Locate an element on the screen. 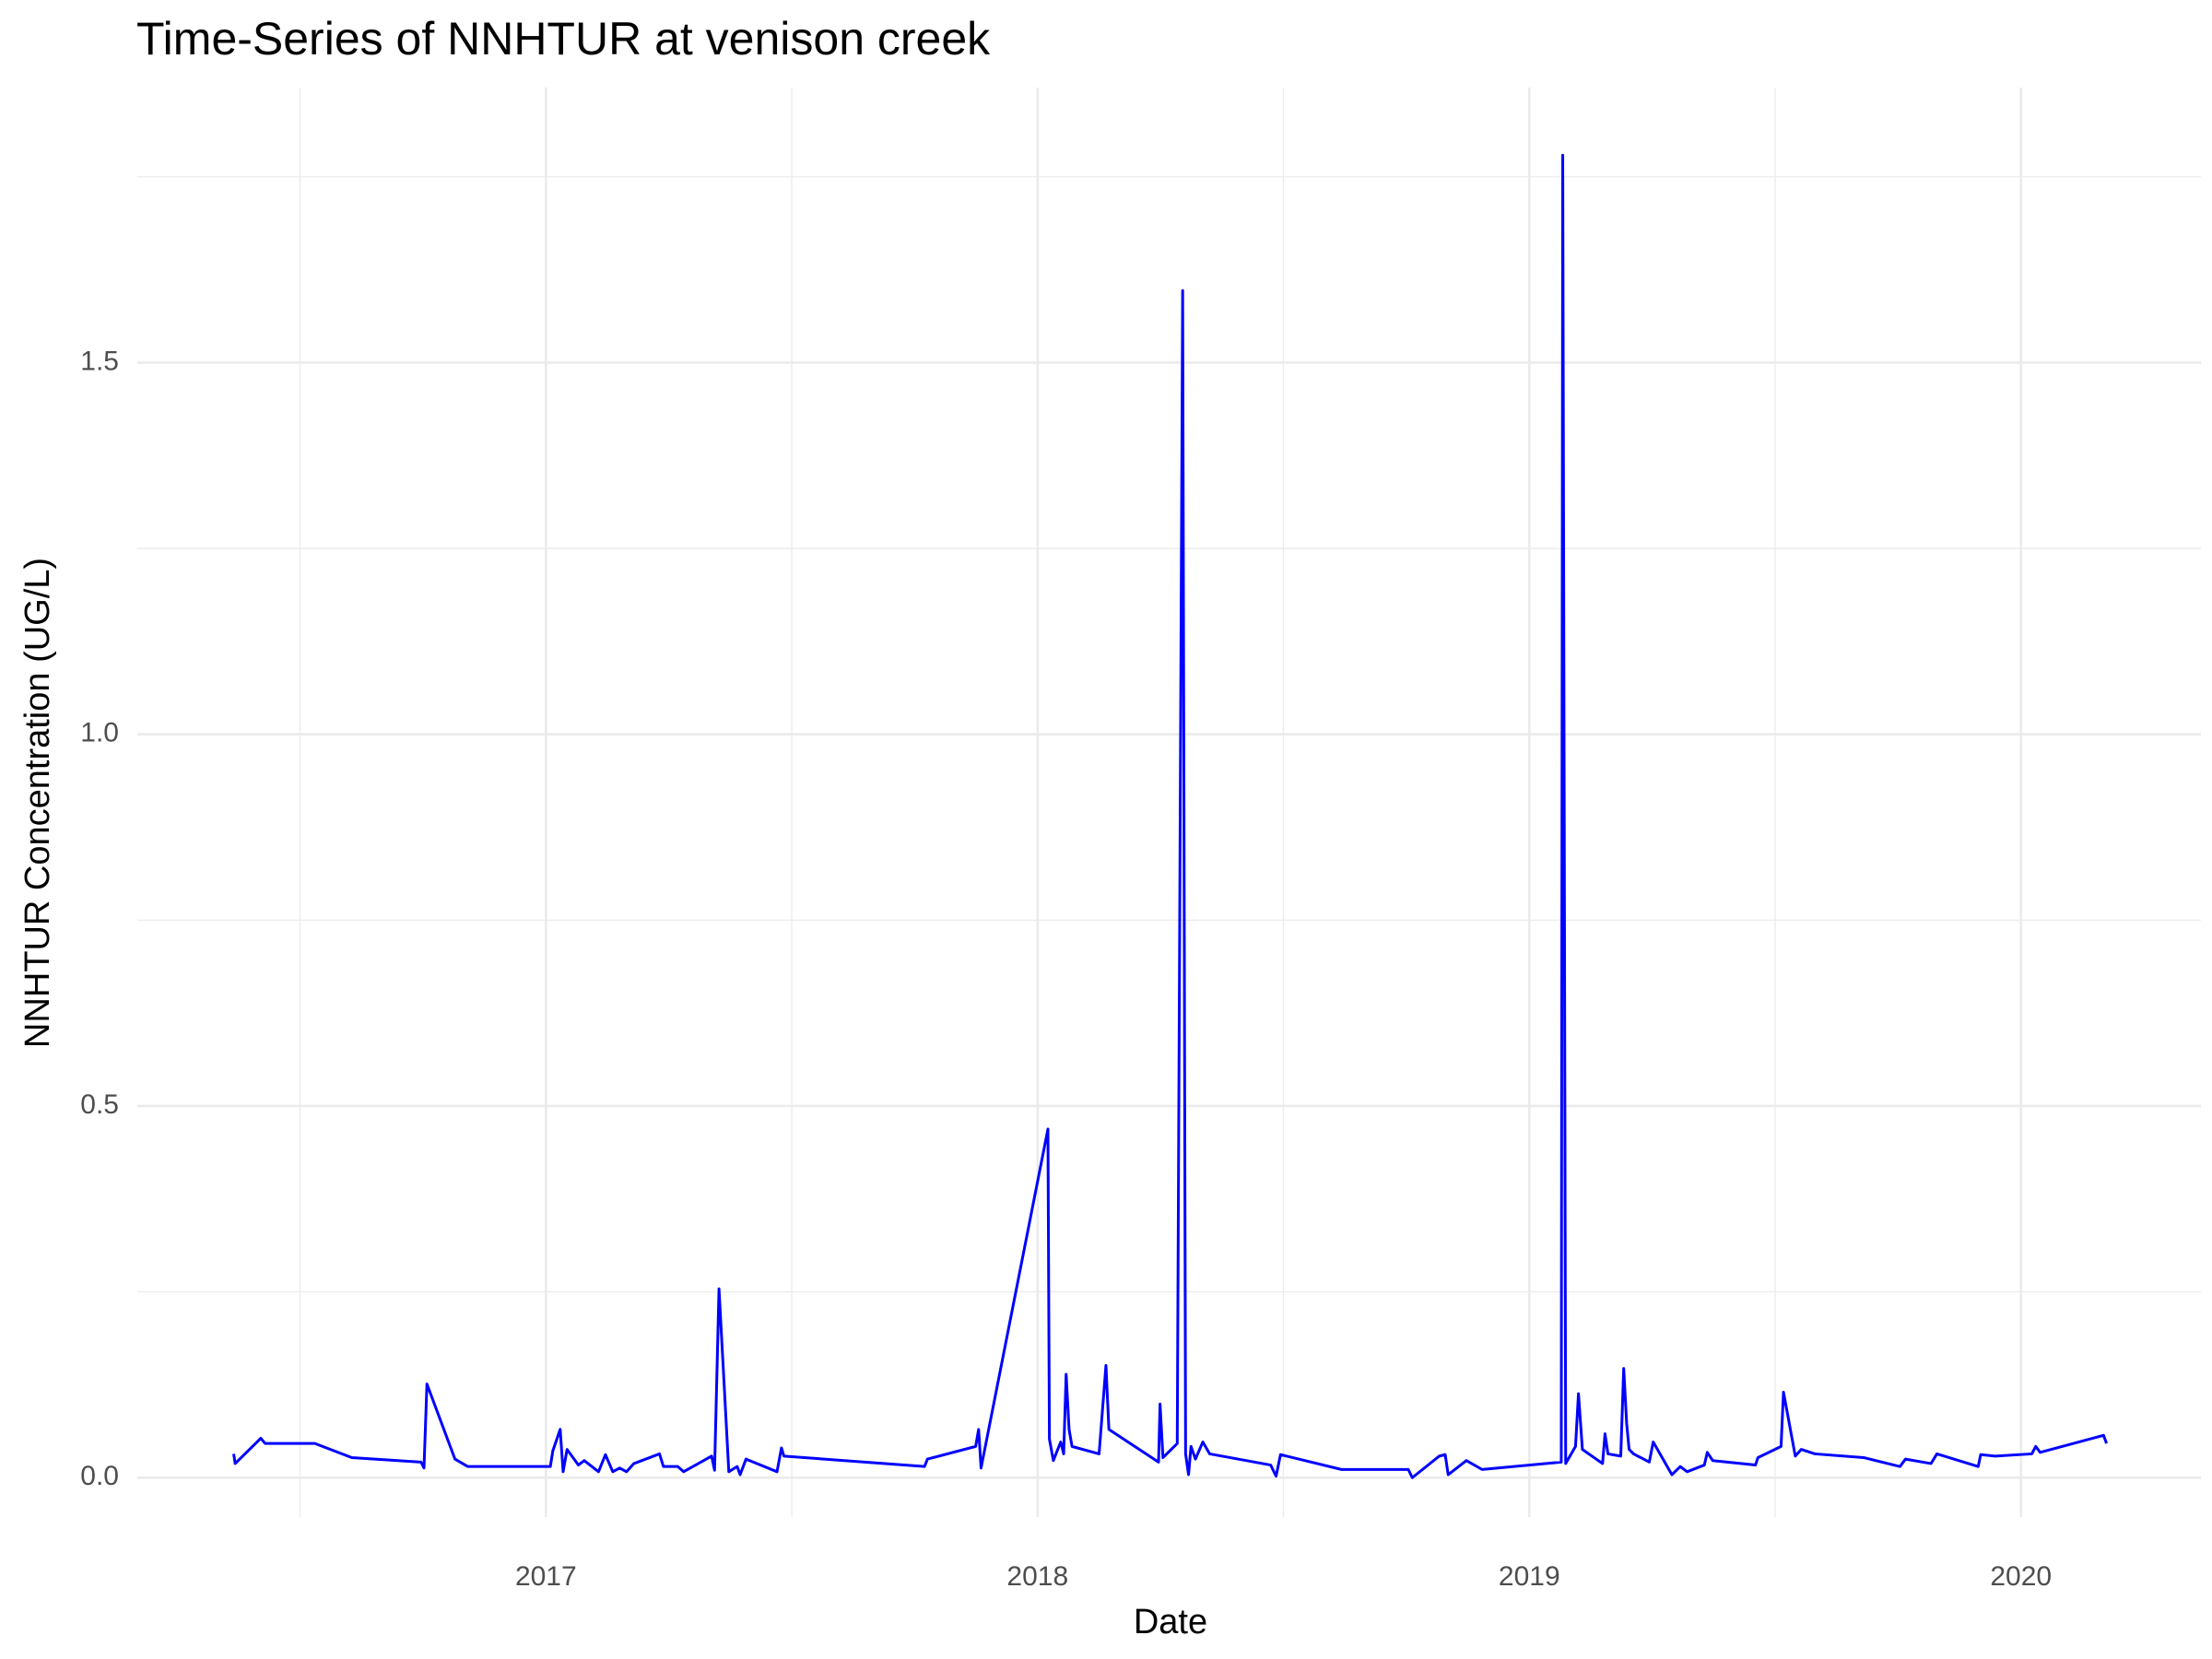  y-axis-title: NNHTUR Concentration (UG/L) is located at coordinates (37, 803).